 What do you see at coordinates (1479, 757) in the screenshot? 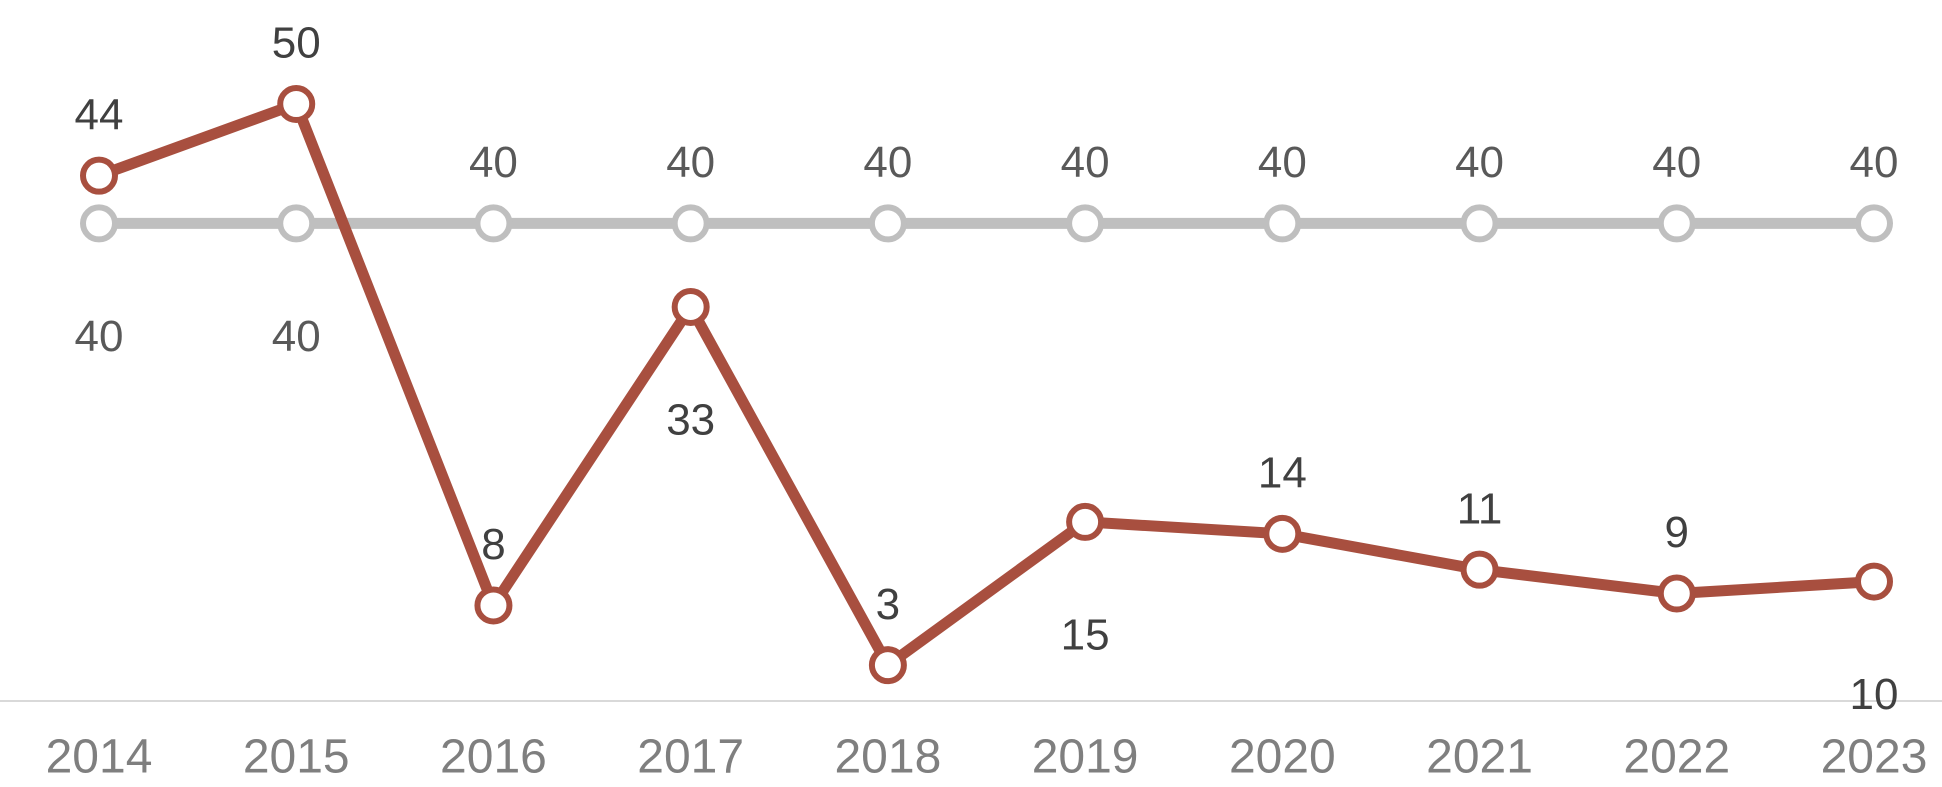
I see `x-tick-label: 2021` at bounding box center [1479, 757].